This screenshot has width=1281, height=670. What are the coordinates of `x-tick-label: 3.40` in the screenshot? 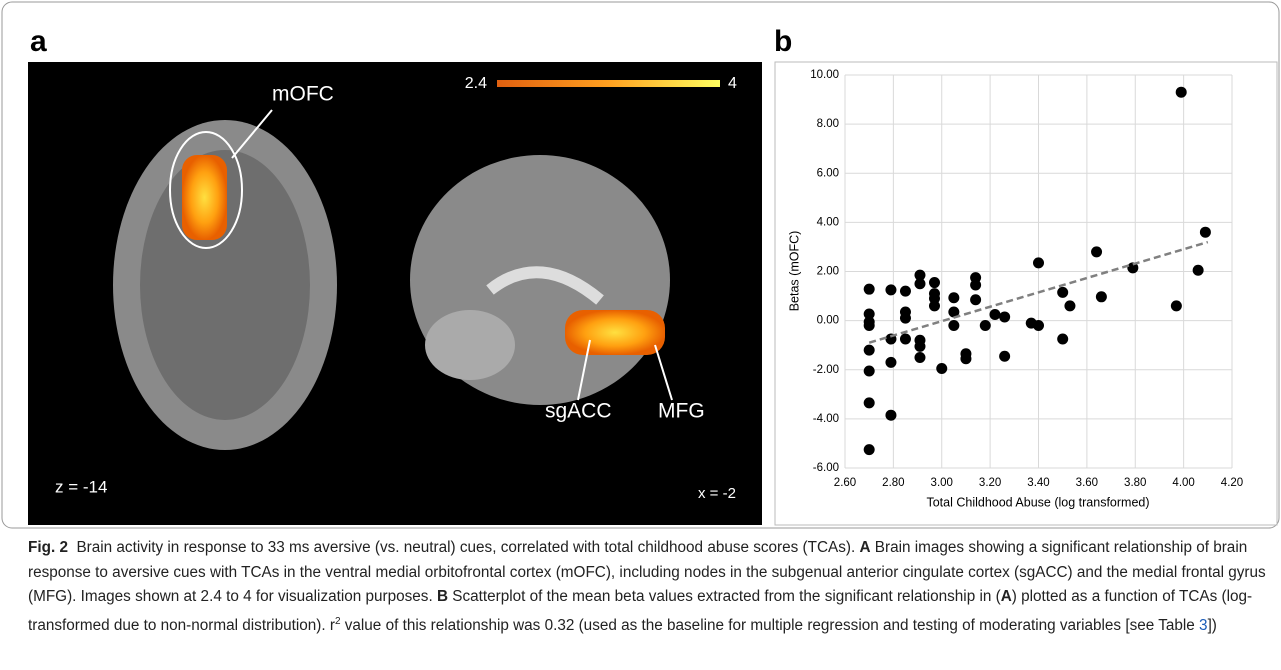 It's located at (1038, 483).